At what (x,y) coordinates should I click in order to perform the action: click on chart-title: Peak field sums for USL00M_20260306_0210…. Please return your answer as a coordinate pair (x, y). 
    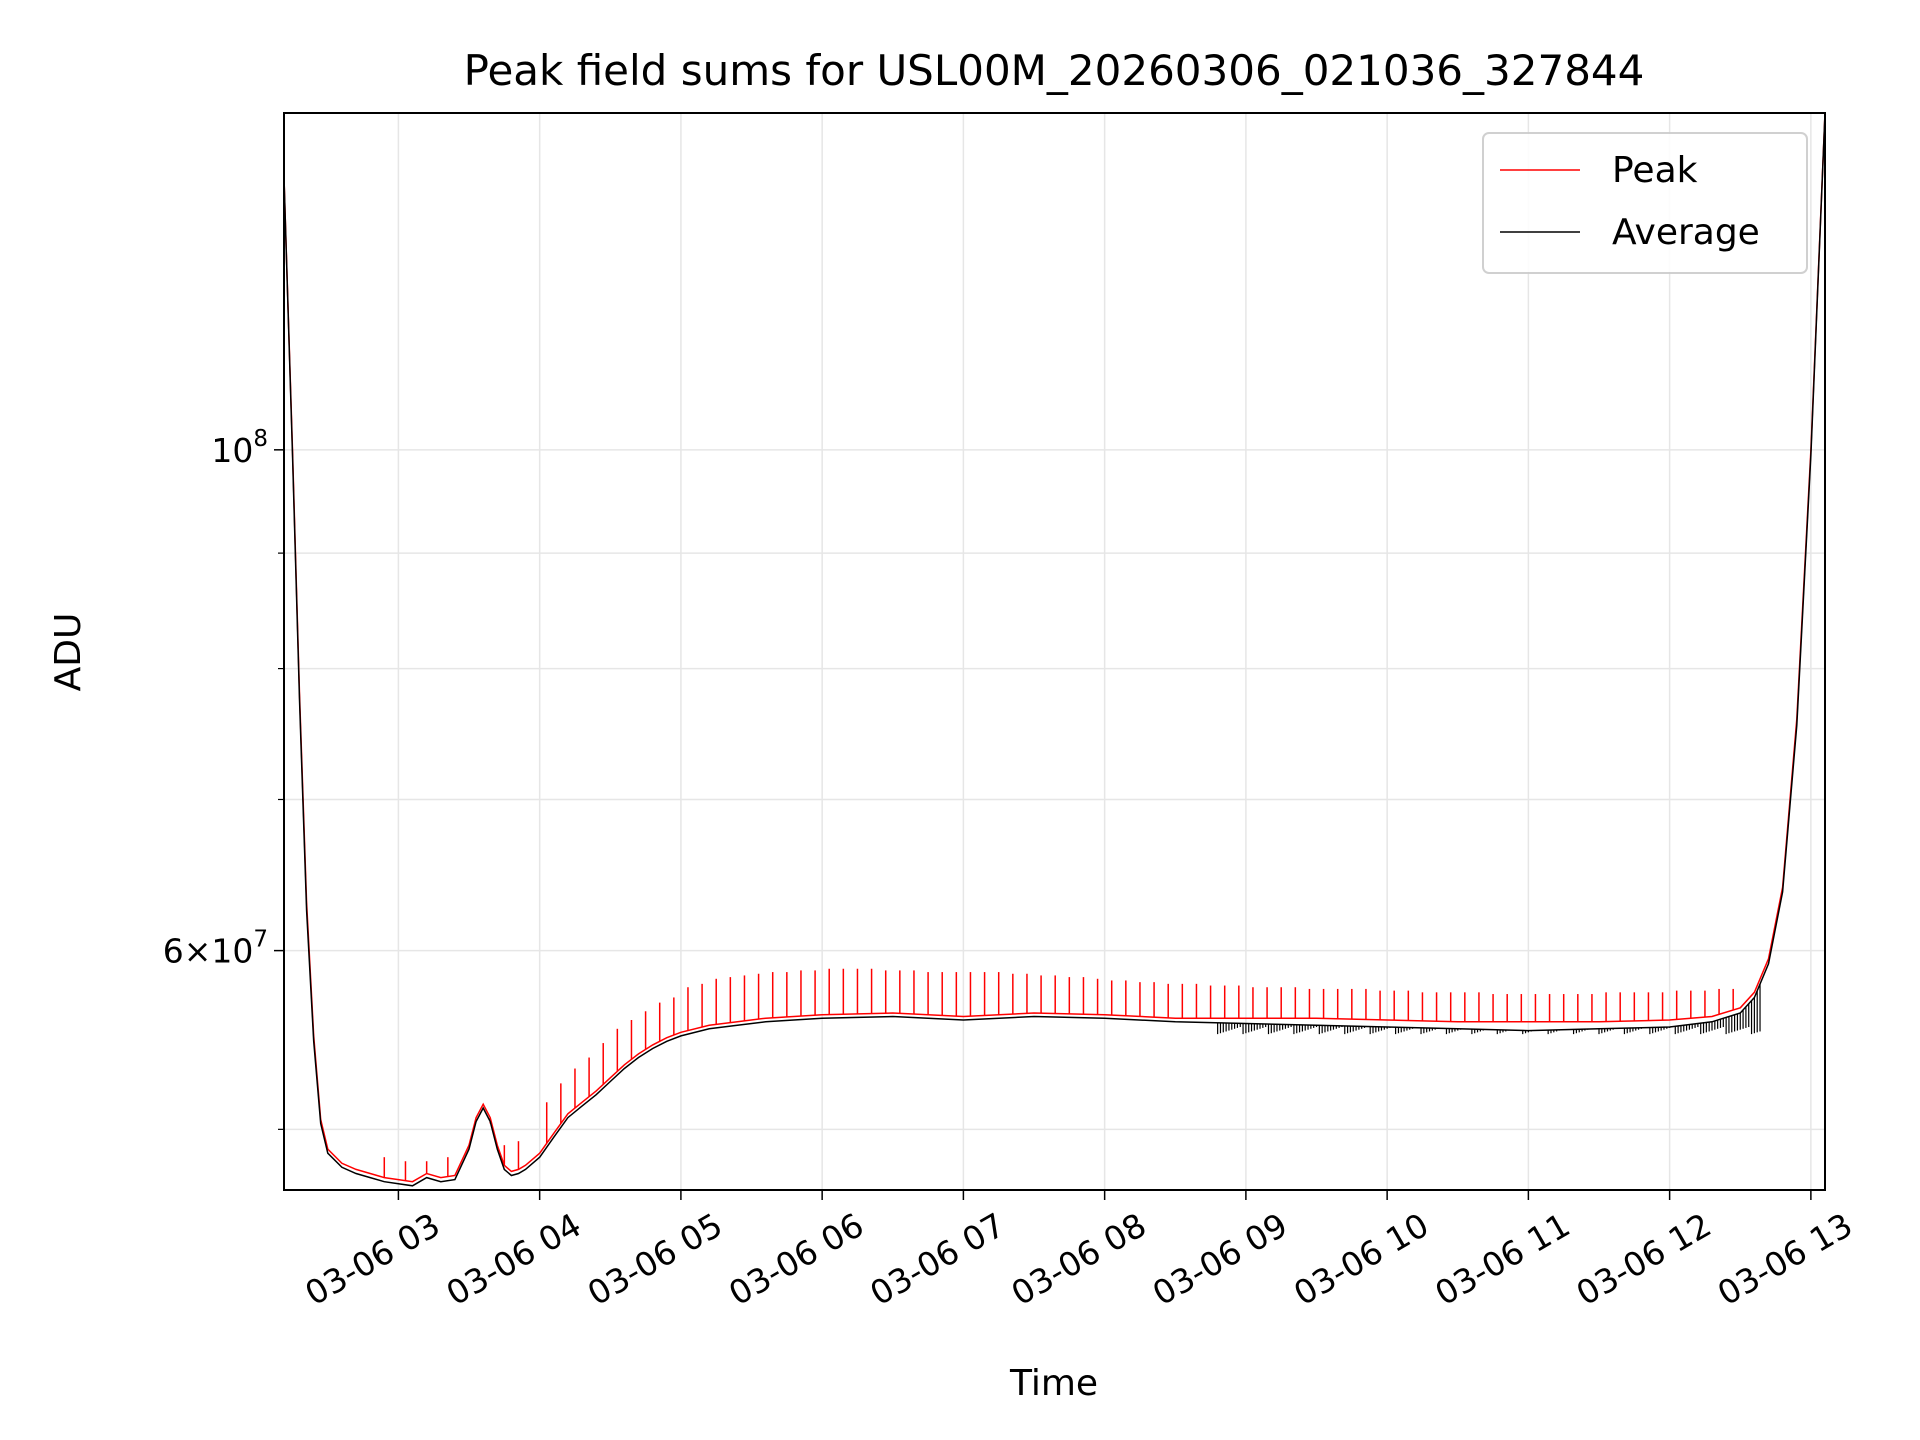
    Looking at the image, I should click on (1054, 70).